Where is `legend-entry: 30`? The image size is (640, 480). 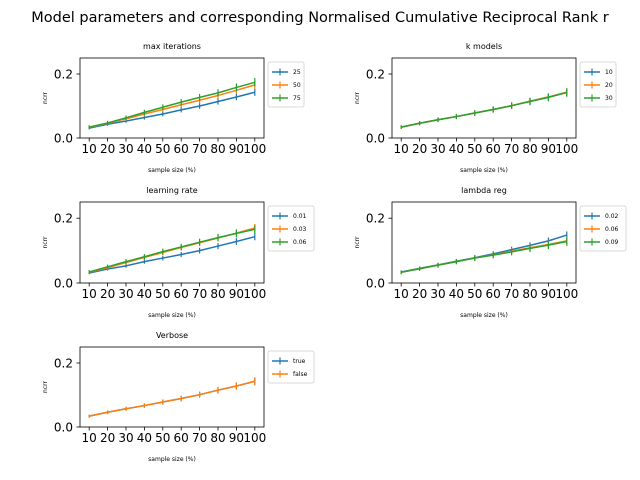
legend-entry: 30 is located at coordinates (609, 98).